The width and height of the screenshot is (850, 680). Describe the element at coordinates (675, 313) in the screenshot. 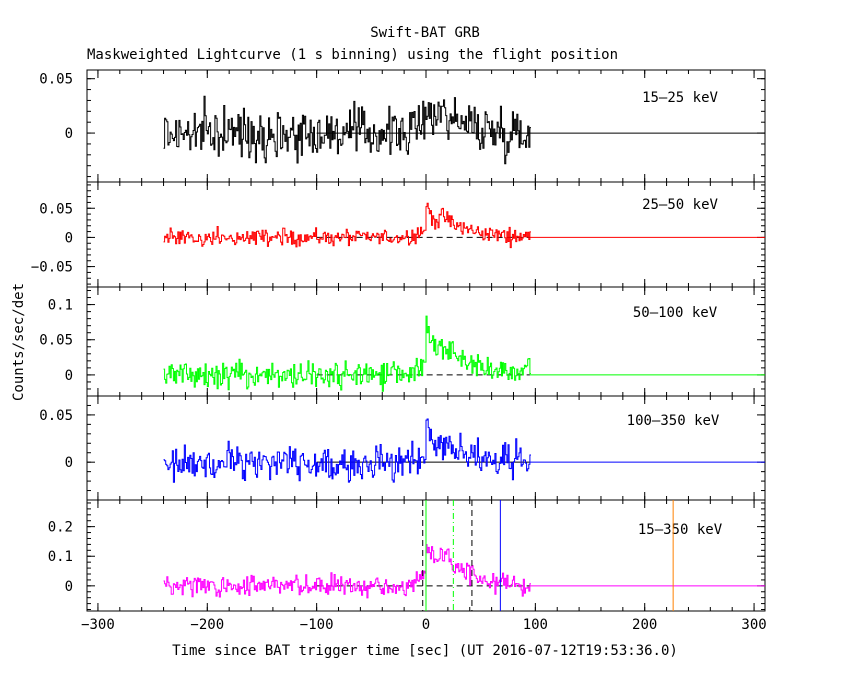

I see `panel-band-label: 50–100 keV` at that location.